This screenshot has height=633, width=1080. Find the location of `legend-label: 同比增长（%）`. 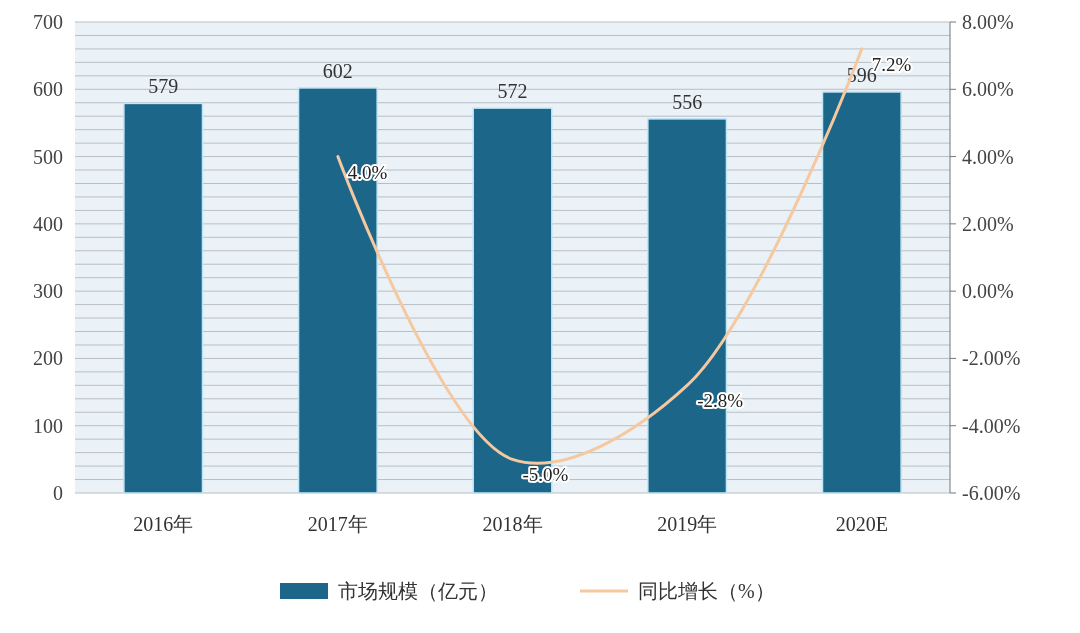

legend-label: 同比增长（%） is located at coordinates (706, 591).